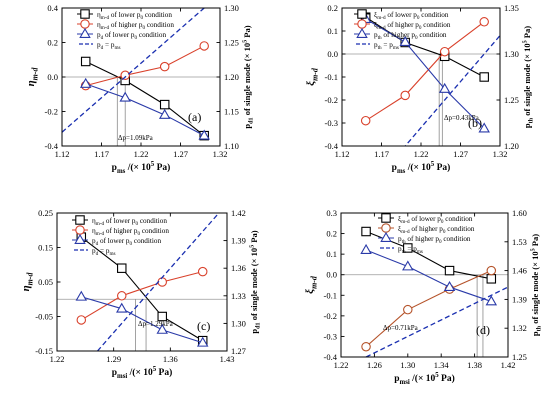 This screenshot has width=550, height=405. I want to click on x-tick-label: 1.38, so click(474, 365).